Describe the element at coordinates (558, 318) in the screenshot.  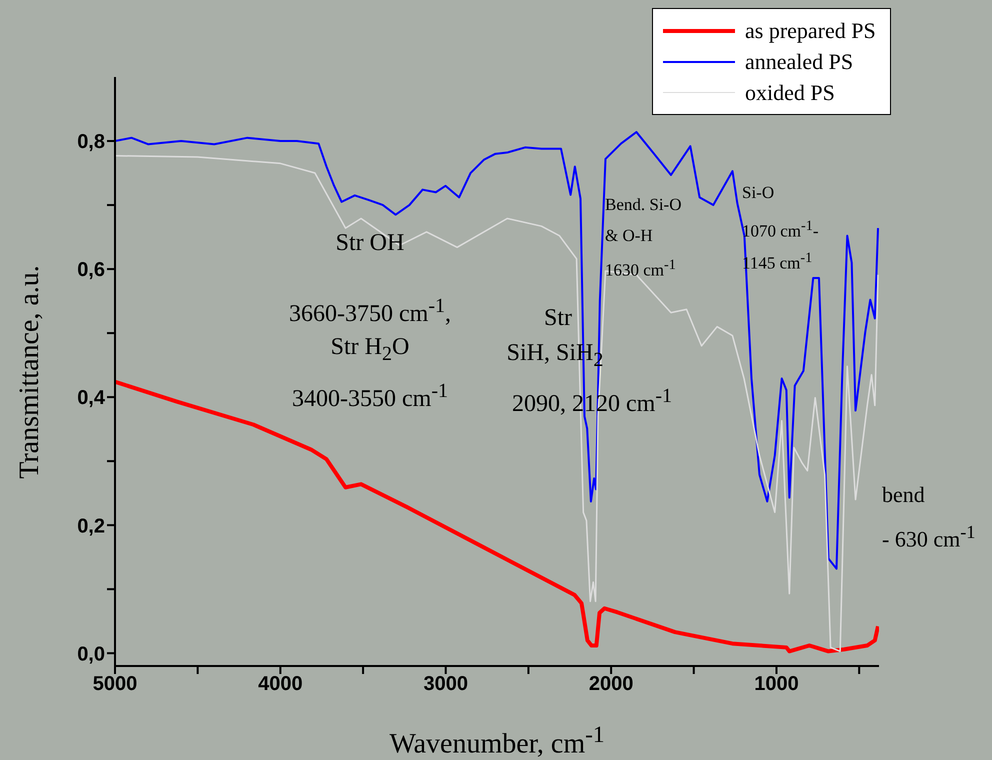
I see `annotation: Str` at that location.